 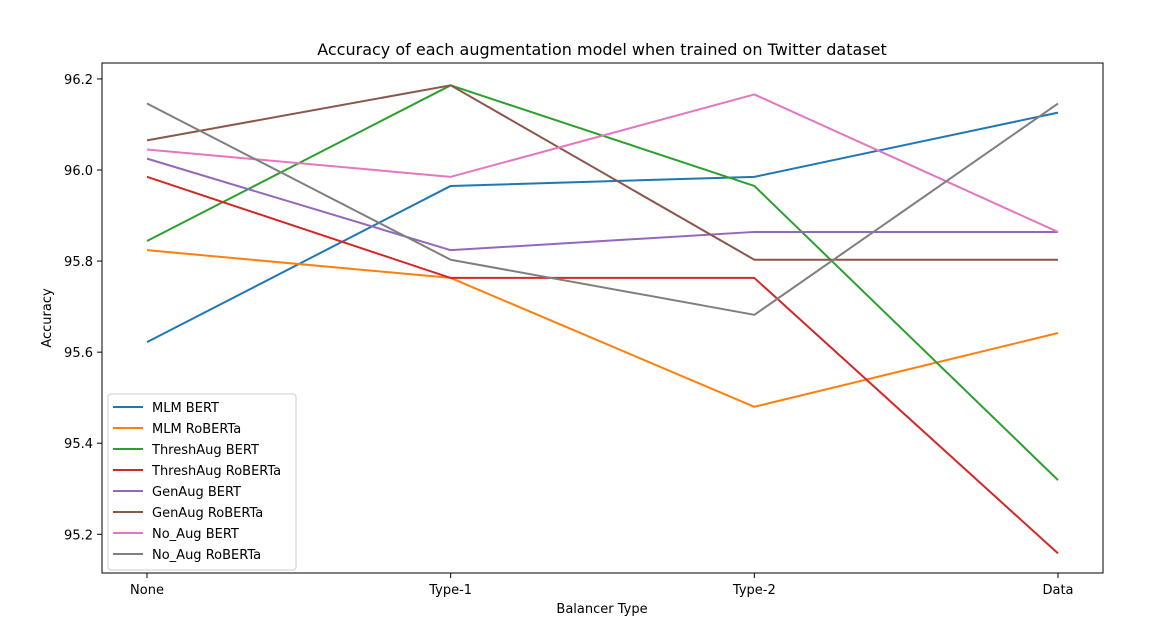 What do you see at coordinates (216, 471) in the screenshot?
I see `legend-label: ThreshAug RoBERTa` at bounding box center [216, 471].